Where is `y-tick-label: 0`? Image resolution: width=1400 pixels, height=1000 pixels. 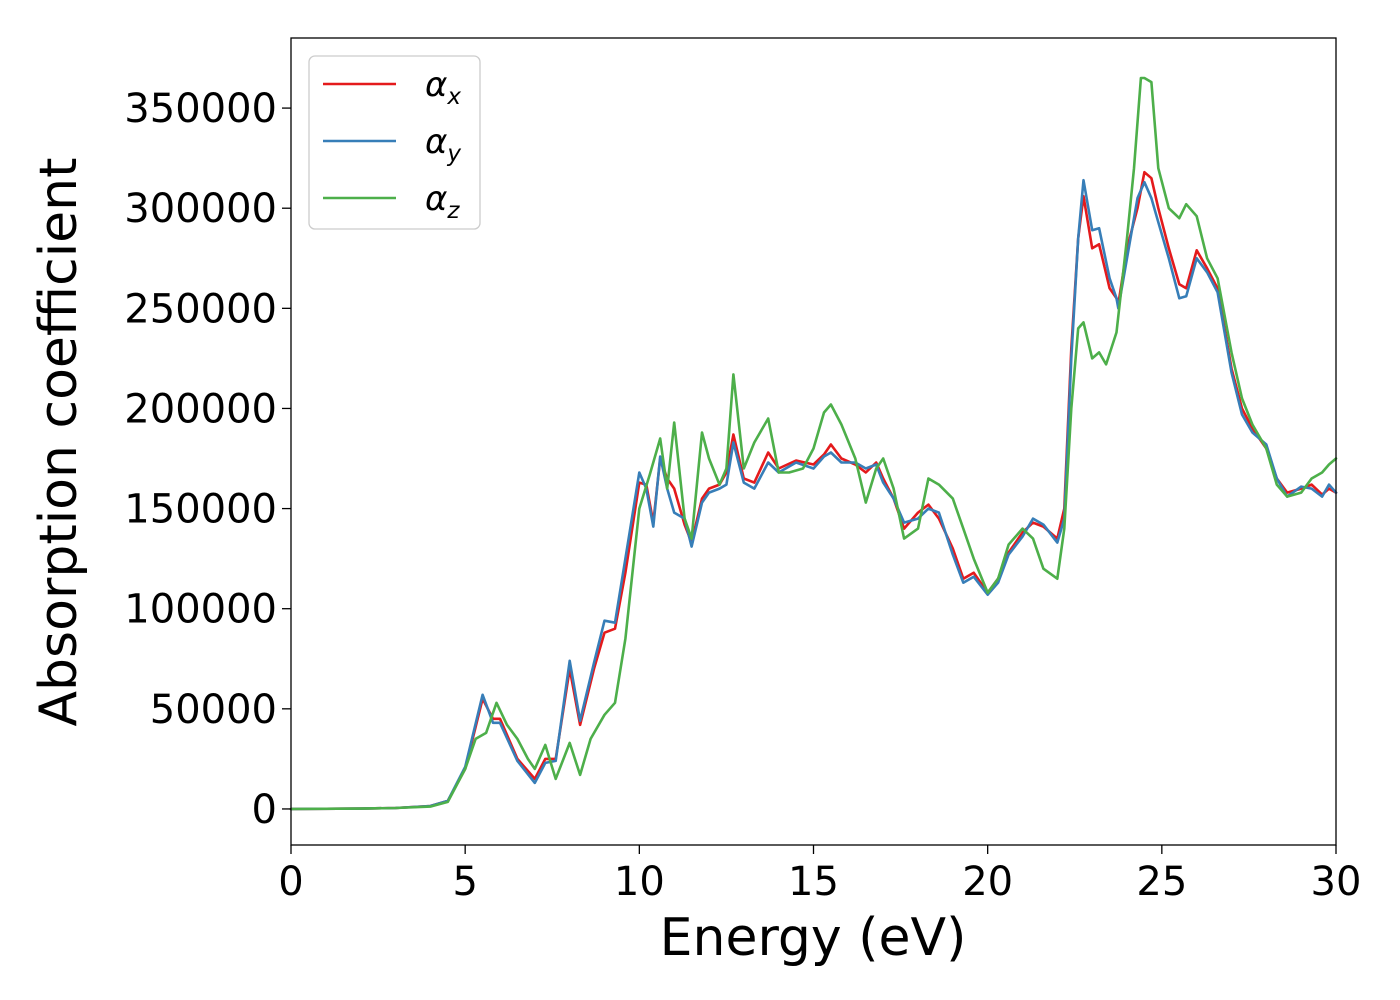 y-tick-label: 0 is located at coordinates (264, 810).